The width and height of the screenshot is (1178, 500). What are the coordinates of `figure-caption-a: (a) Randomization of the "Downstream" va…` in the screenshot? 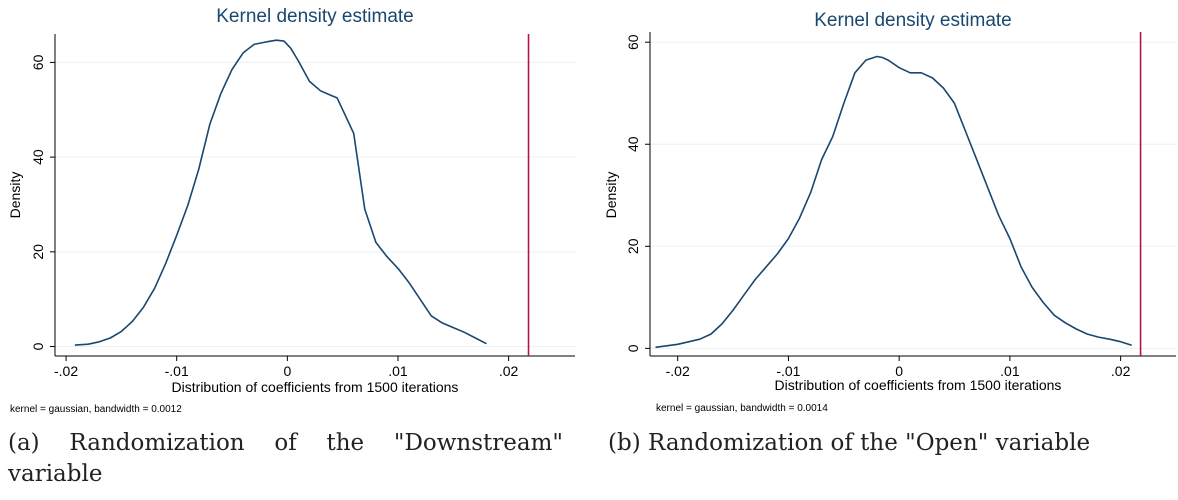 It's located at (285, 458).